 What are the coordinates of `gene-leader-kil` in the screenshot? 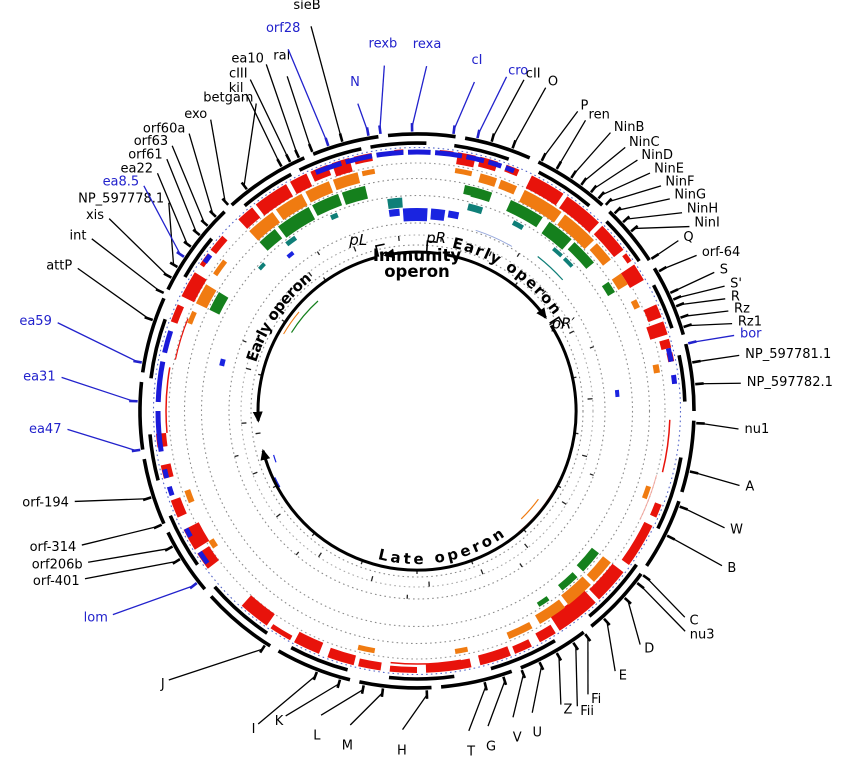 It's located at (262, 128).